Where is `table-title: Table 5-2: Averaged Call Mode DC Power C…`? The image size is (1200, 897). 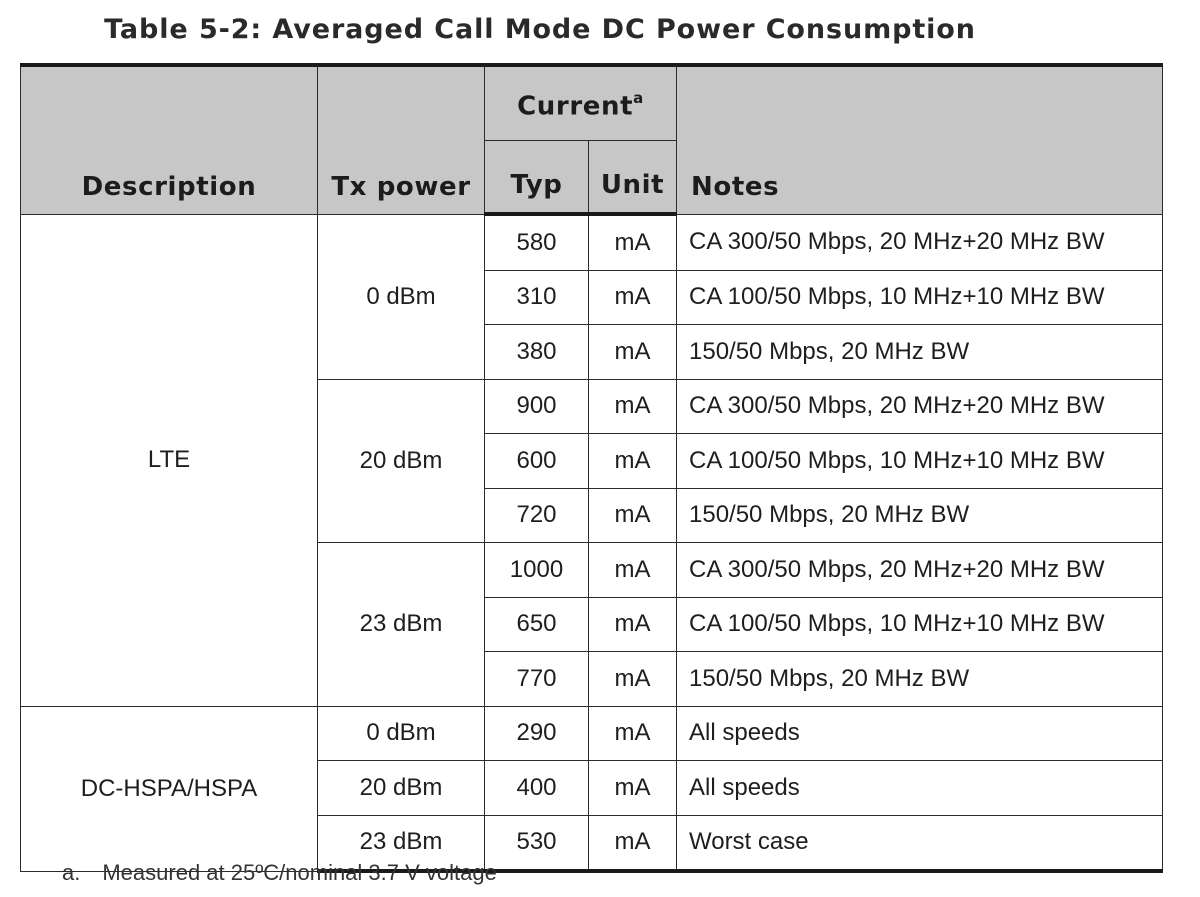
table-title: Table 5-2: Averaged Call Mode DC Power C… is located at coordinates (540, 29).